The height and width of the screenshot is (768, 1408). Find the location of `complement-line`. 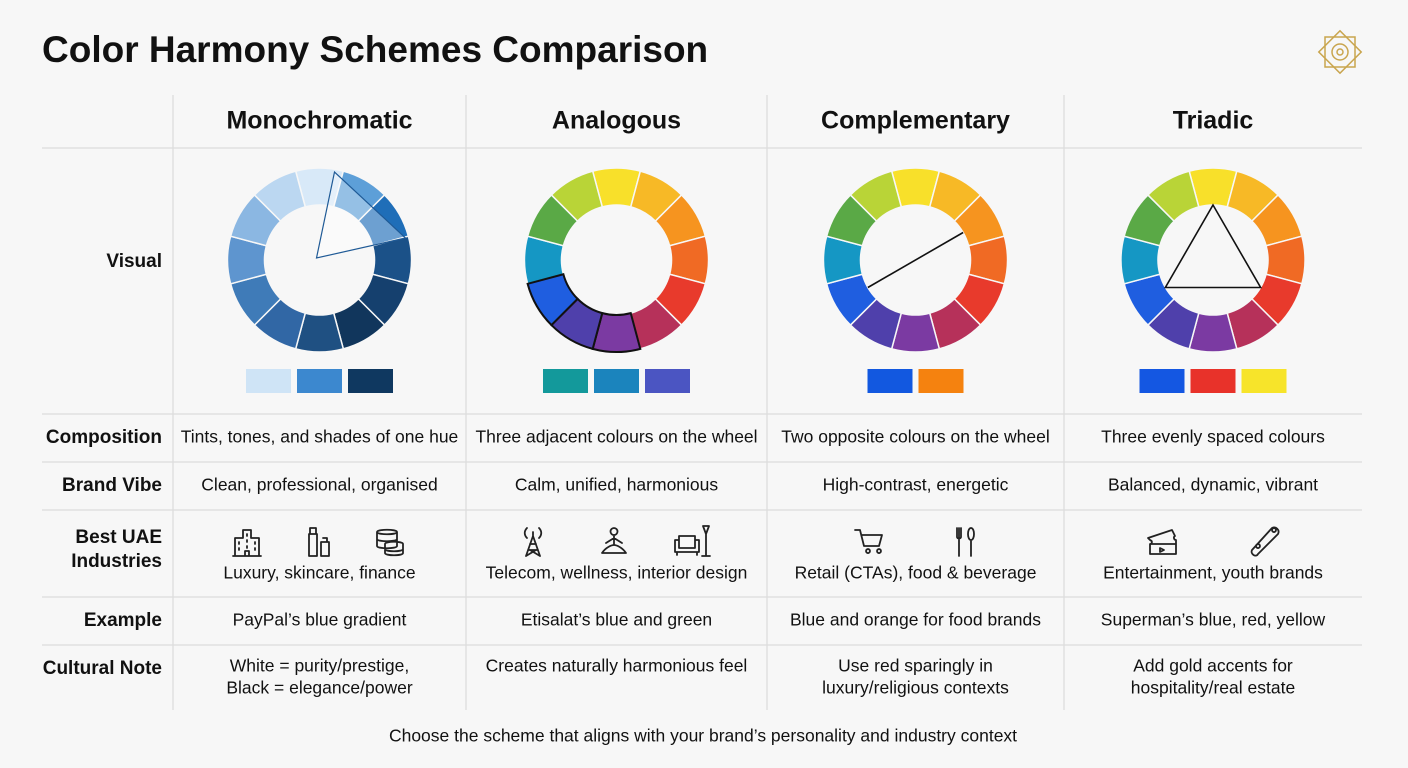

complement-line is located at coordinates (915, 260).